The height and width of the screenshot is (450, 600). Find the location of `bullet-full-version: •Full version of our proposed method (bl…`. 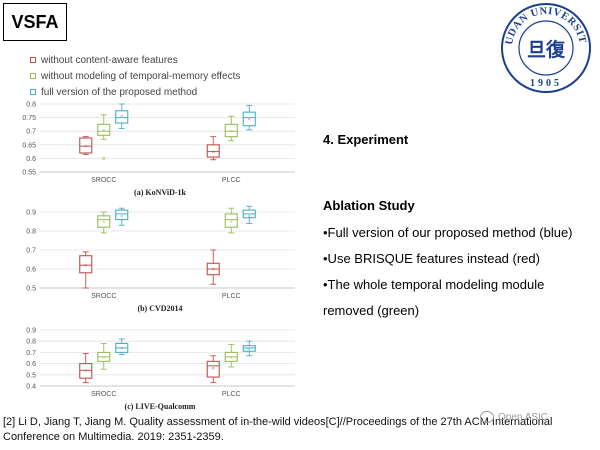

bullet-full-version: •Full version of our proposed method (bl… is located at coordinates (448, 232).